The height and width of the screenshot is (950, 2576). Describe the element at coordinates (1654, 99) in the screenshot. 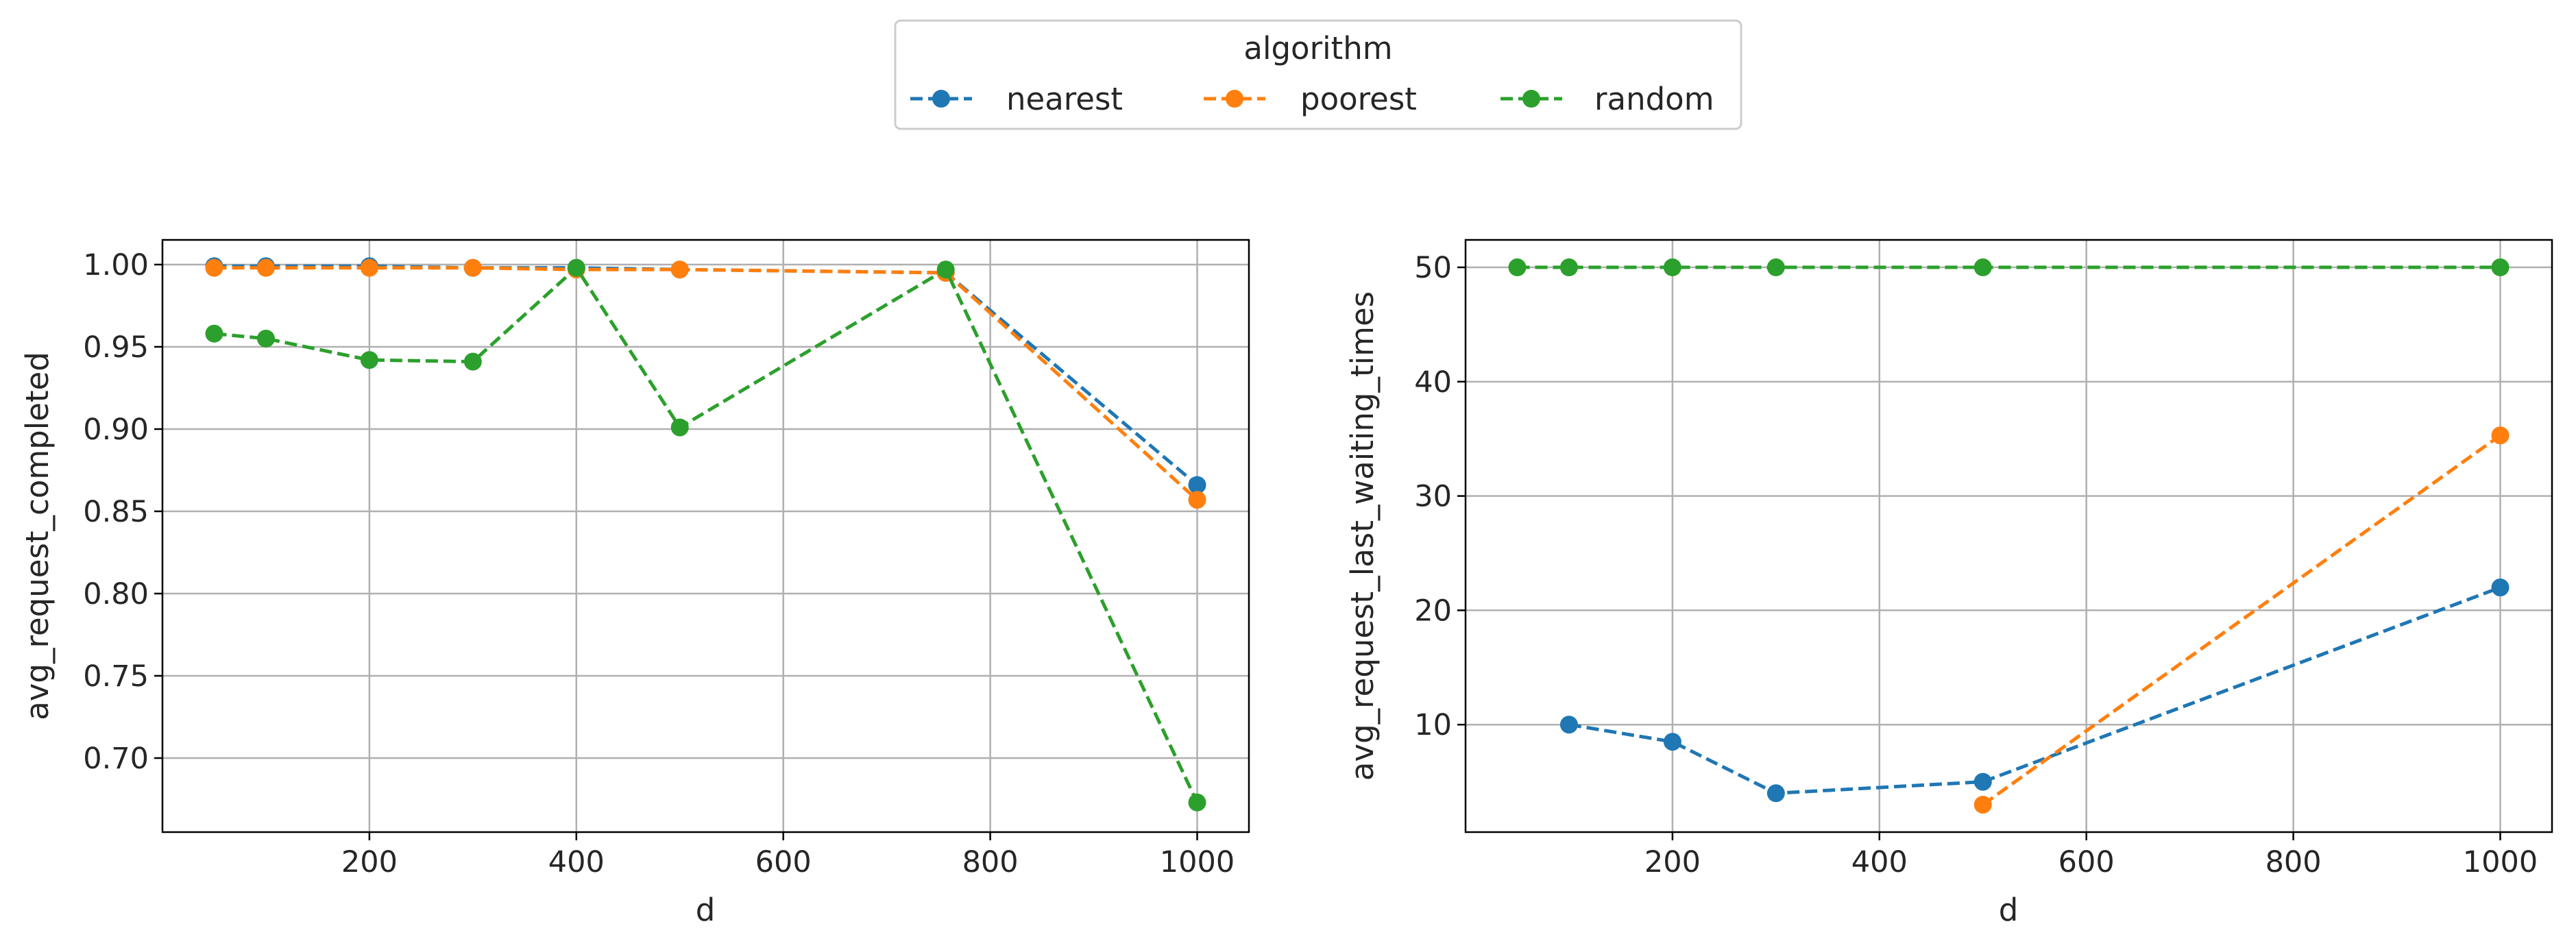

I see `legend-label-random: random` at that location.